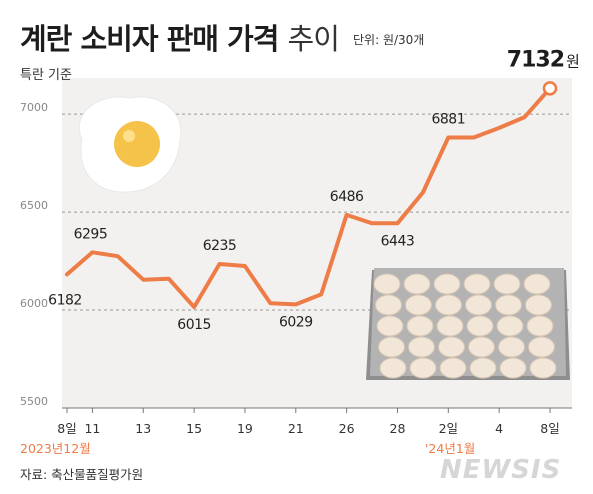  Describe the element at coordinates (499, 428) in the screenshot. I see `x-tick-label: 4` at that location.